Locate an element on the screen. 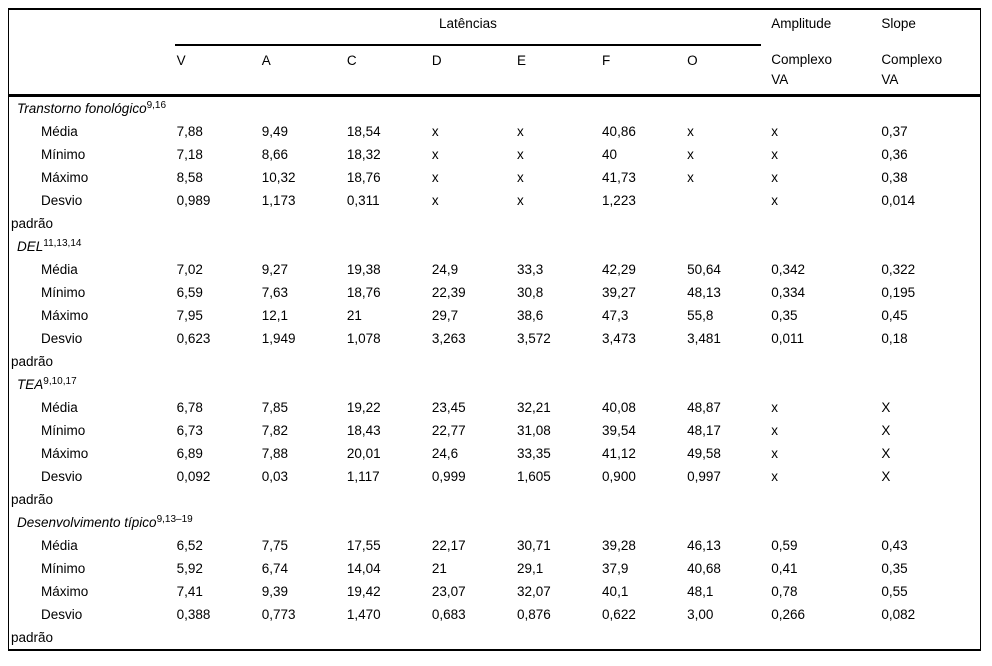  cell-e: 31,08 is located at coordinates (533, 430).